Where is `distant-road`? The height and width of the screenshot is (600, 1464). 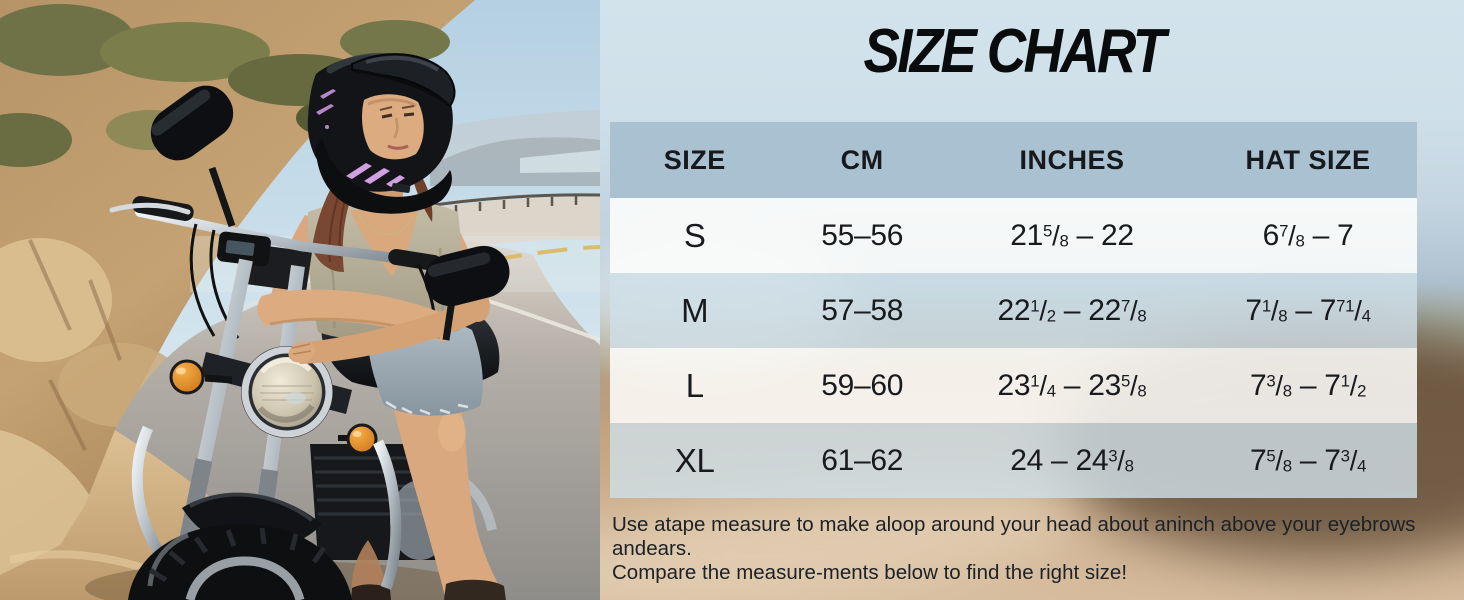
distant-road is located at coordinates (510, 224).